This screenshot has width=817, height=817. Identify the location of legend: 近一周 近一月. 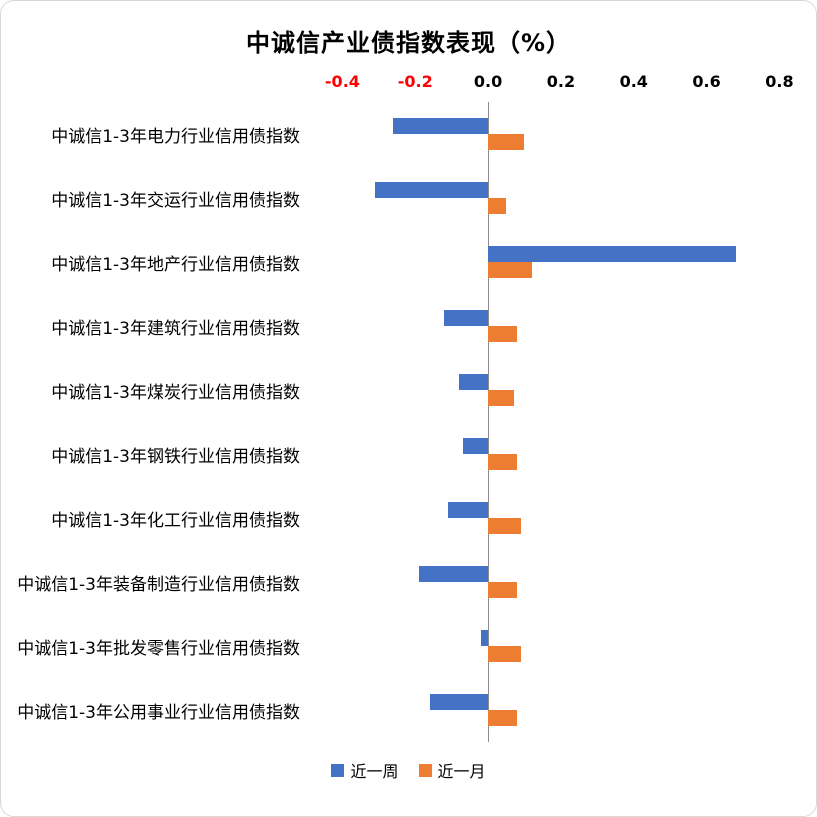
(408, 770).